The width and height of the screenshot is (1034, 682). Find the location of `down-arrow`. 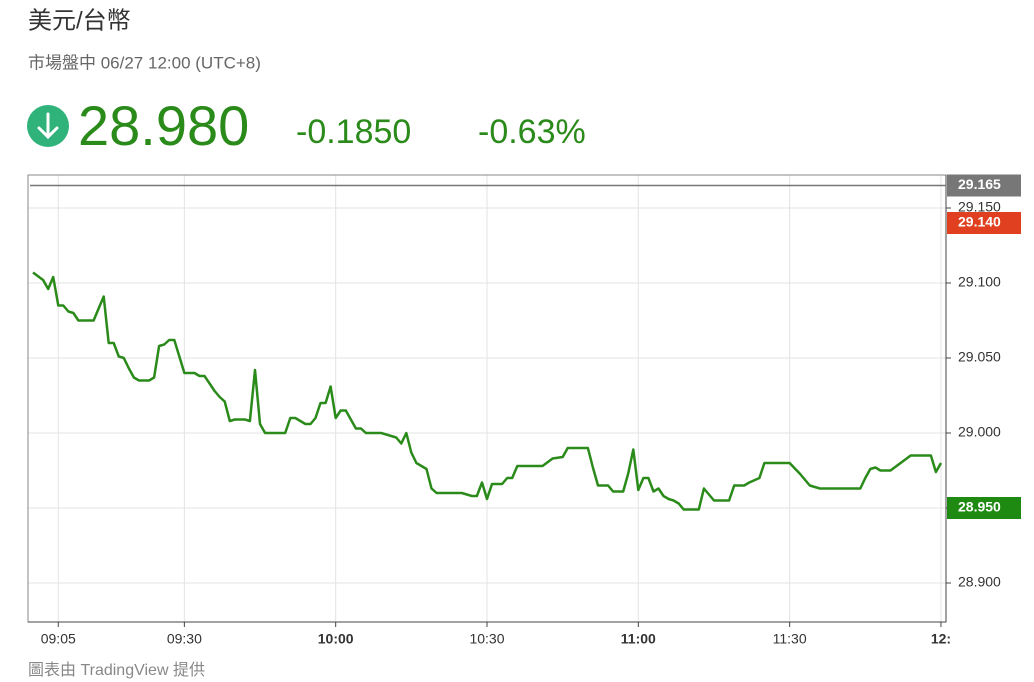

down-arrow is located at coordinates (48, 126).